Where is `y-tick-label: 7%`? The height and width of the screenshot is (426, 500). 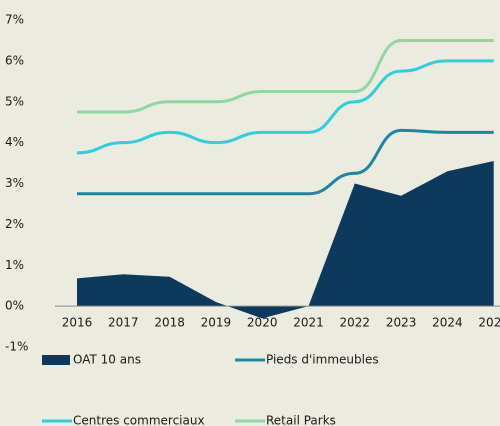 y-tick-label: 7% is located at coordinates (14, 20).